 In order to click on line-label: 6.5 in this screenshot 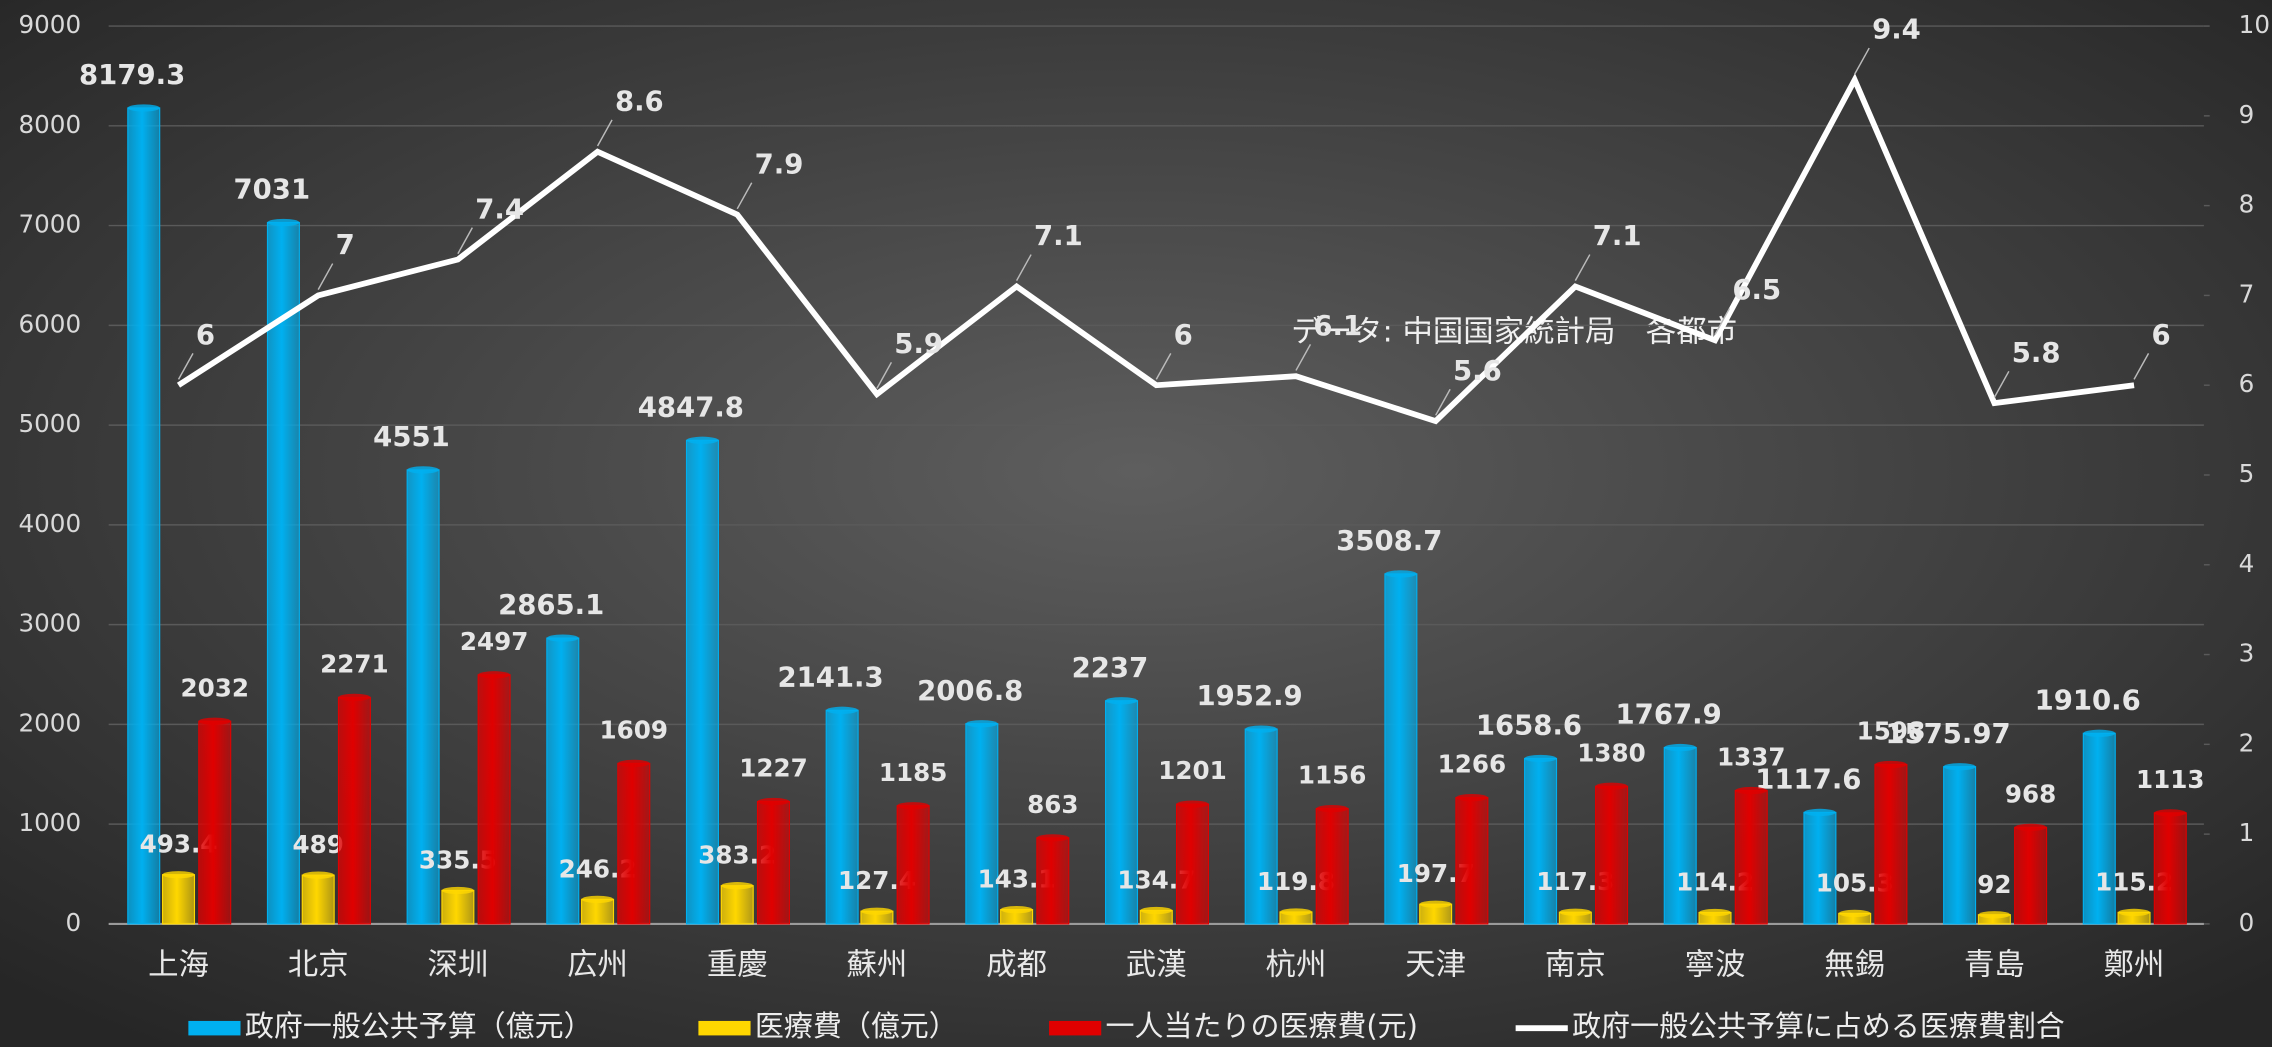, I will do `click(1756, 290)`.